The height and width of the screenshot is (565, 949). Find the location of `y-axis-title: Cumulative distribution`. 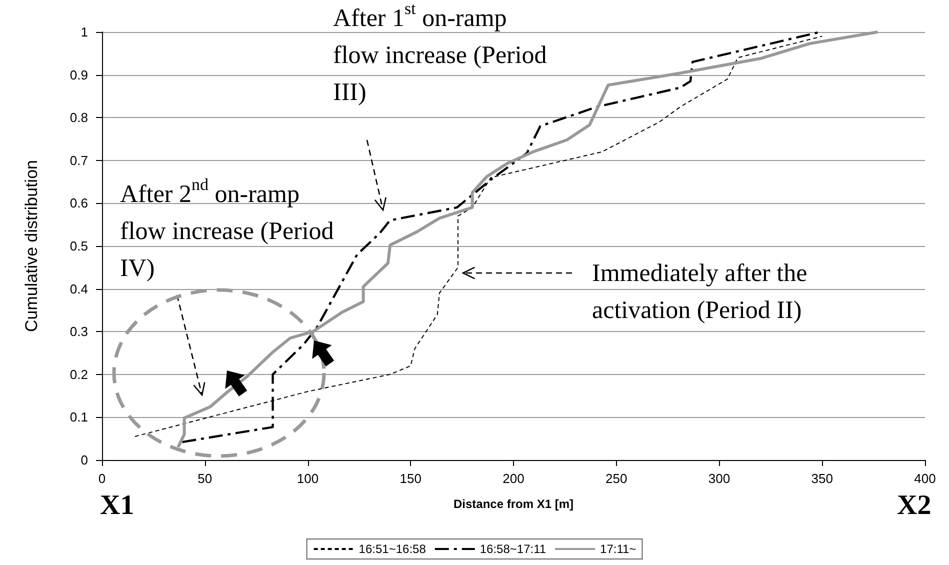

y-axis-title: Cumulative distribution is located at coordinates (31, 246).